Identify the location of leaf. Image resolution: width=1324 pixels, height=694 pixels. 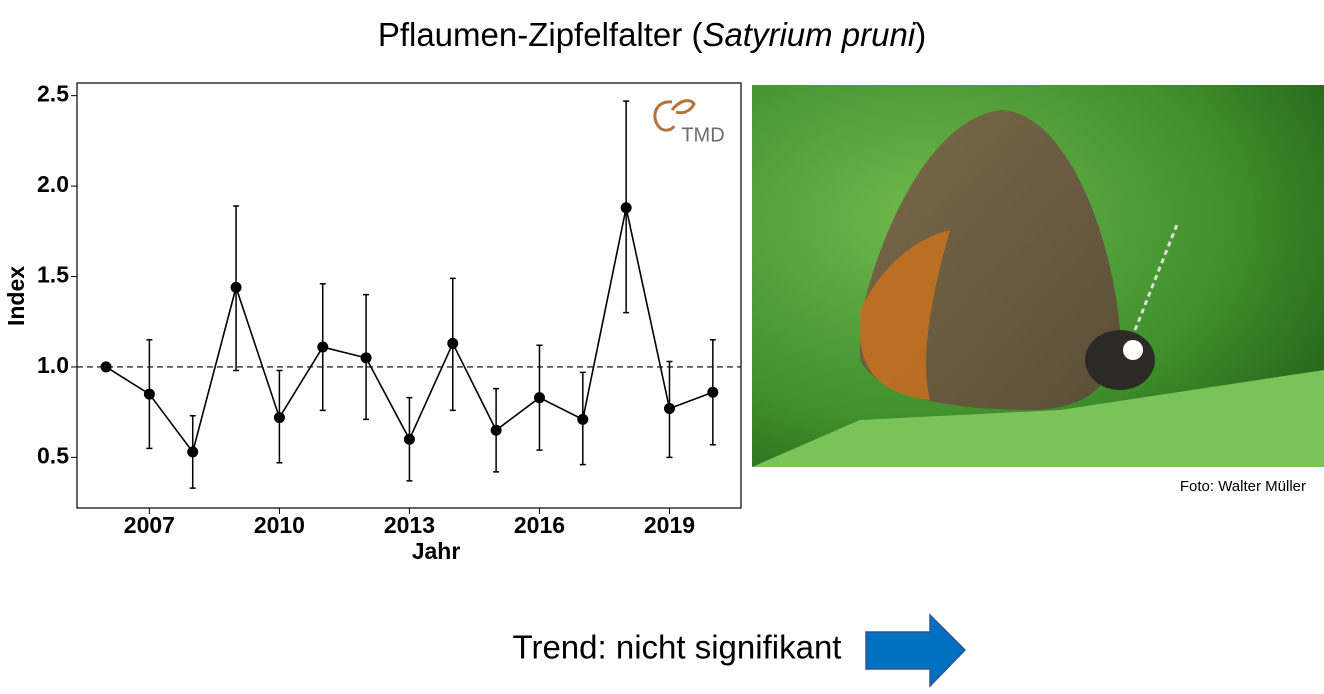
(1038, 418).